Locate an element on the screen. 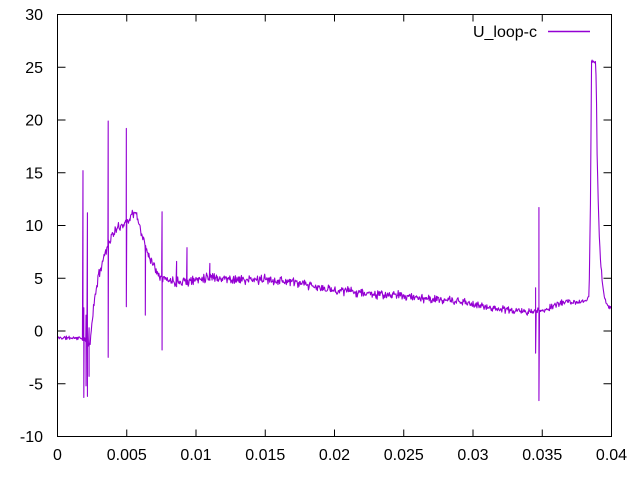 This screenshot has width=640, height=480. x-tick-label: 0 is located at coordinates (57, 455).